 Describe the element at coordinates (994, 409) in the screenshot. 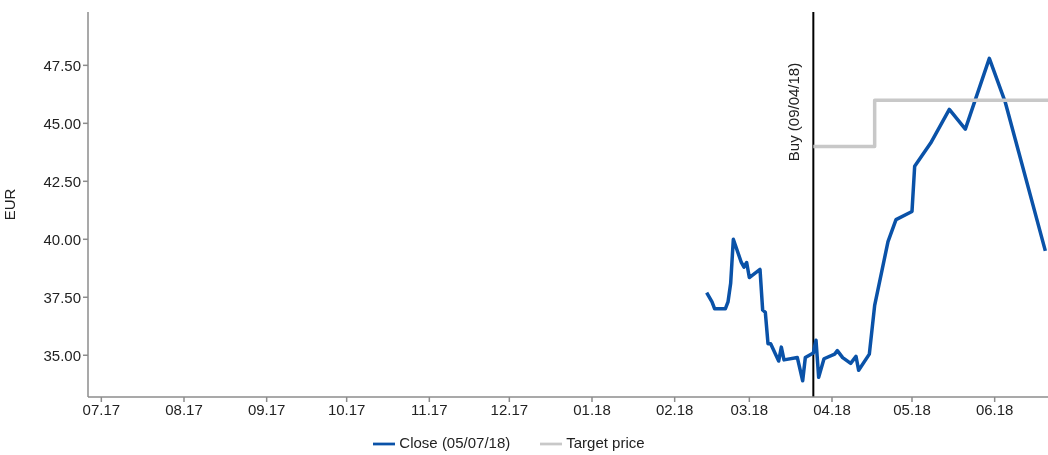

I see `x-tick-label: 06.18` at that location.